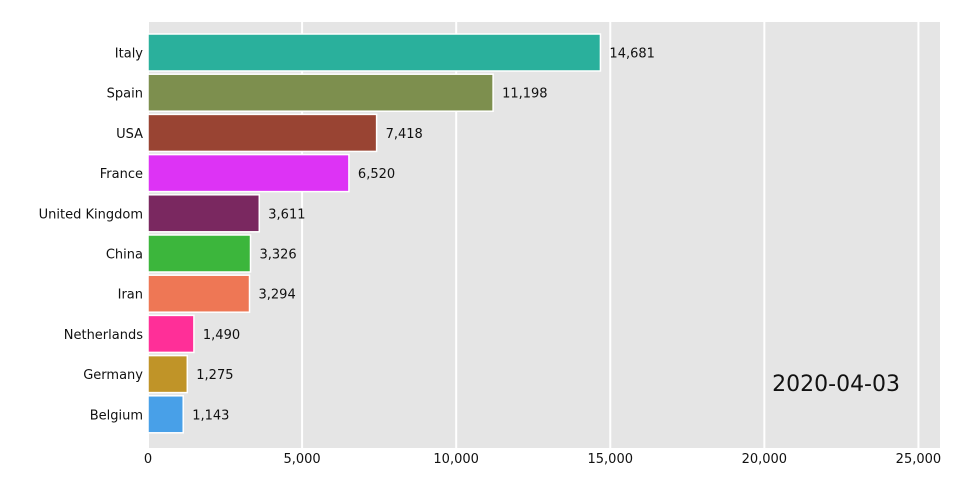 The width and height of the screenshot is (964, 504). I want to click on category-label: Belgium, so click(116, 415).